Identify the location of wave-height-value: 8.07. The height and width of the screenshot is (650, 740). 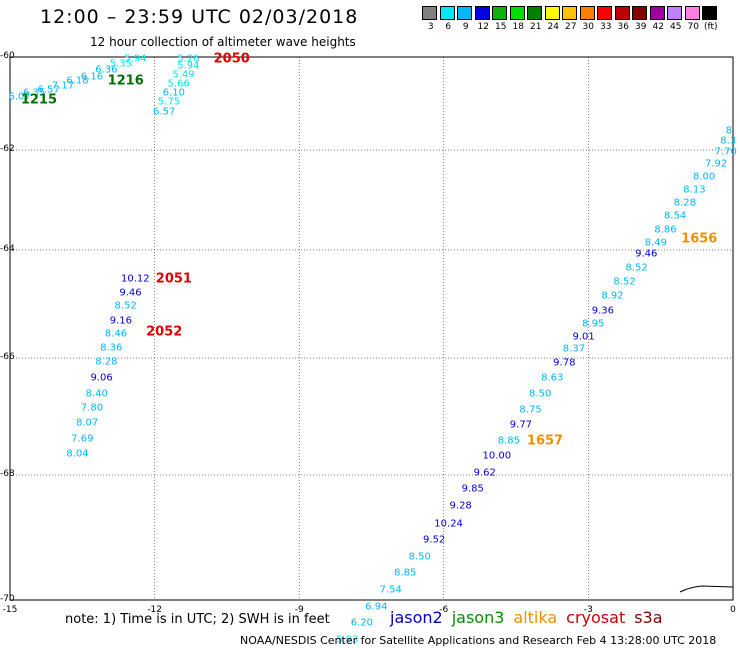
(87, 423).